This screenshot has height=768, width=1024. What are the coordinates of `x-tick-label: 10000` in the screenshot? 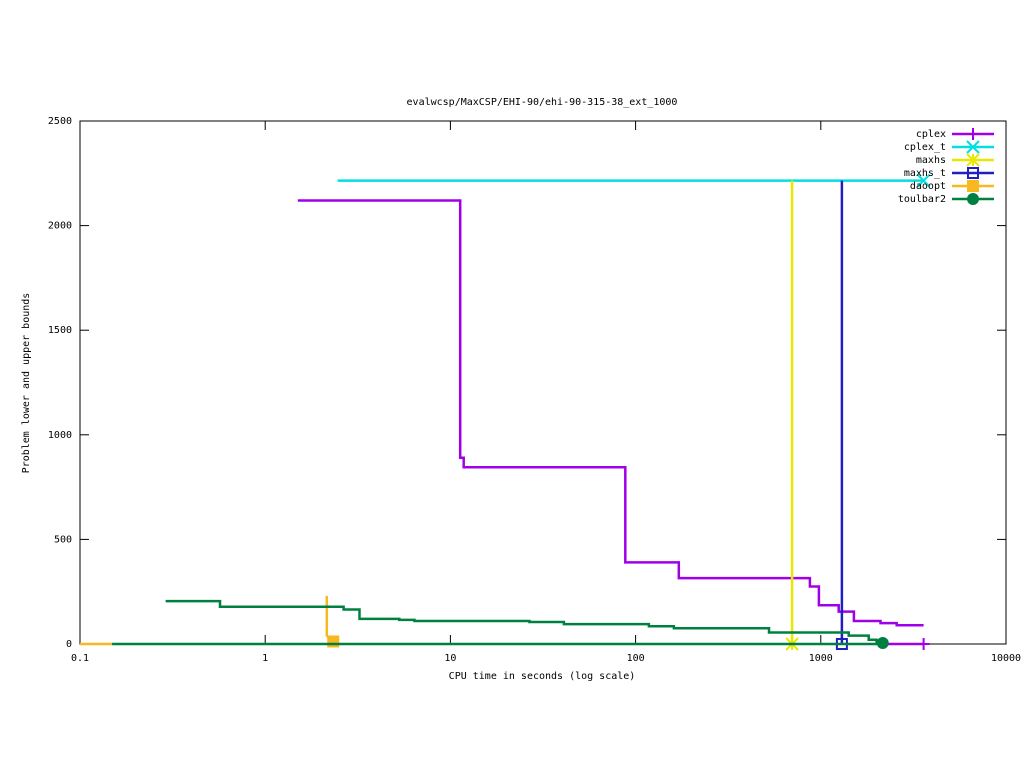 It's located at (1006, 658).